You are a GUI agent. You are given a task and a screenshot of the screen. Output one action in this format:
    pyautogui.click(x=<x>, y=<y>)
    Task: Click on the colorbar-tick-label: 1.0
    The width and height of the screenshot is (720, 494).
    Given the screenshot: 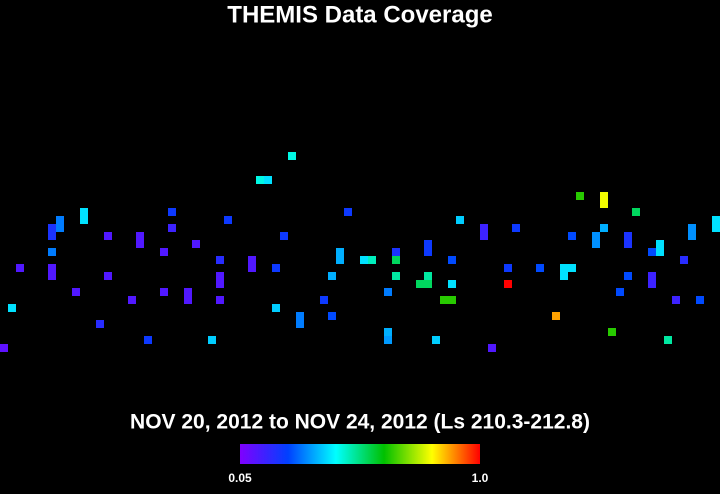 What is the action you would take?
    pyautogui.click(x=480, y=478)
    